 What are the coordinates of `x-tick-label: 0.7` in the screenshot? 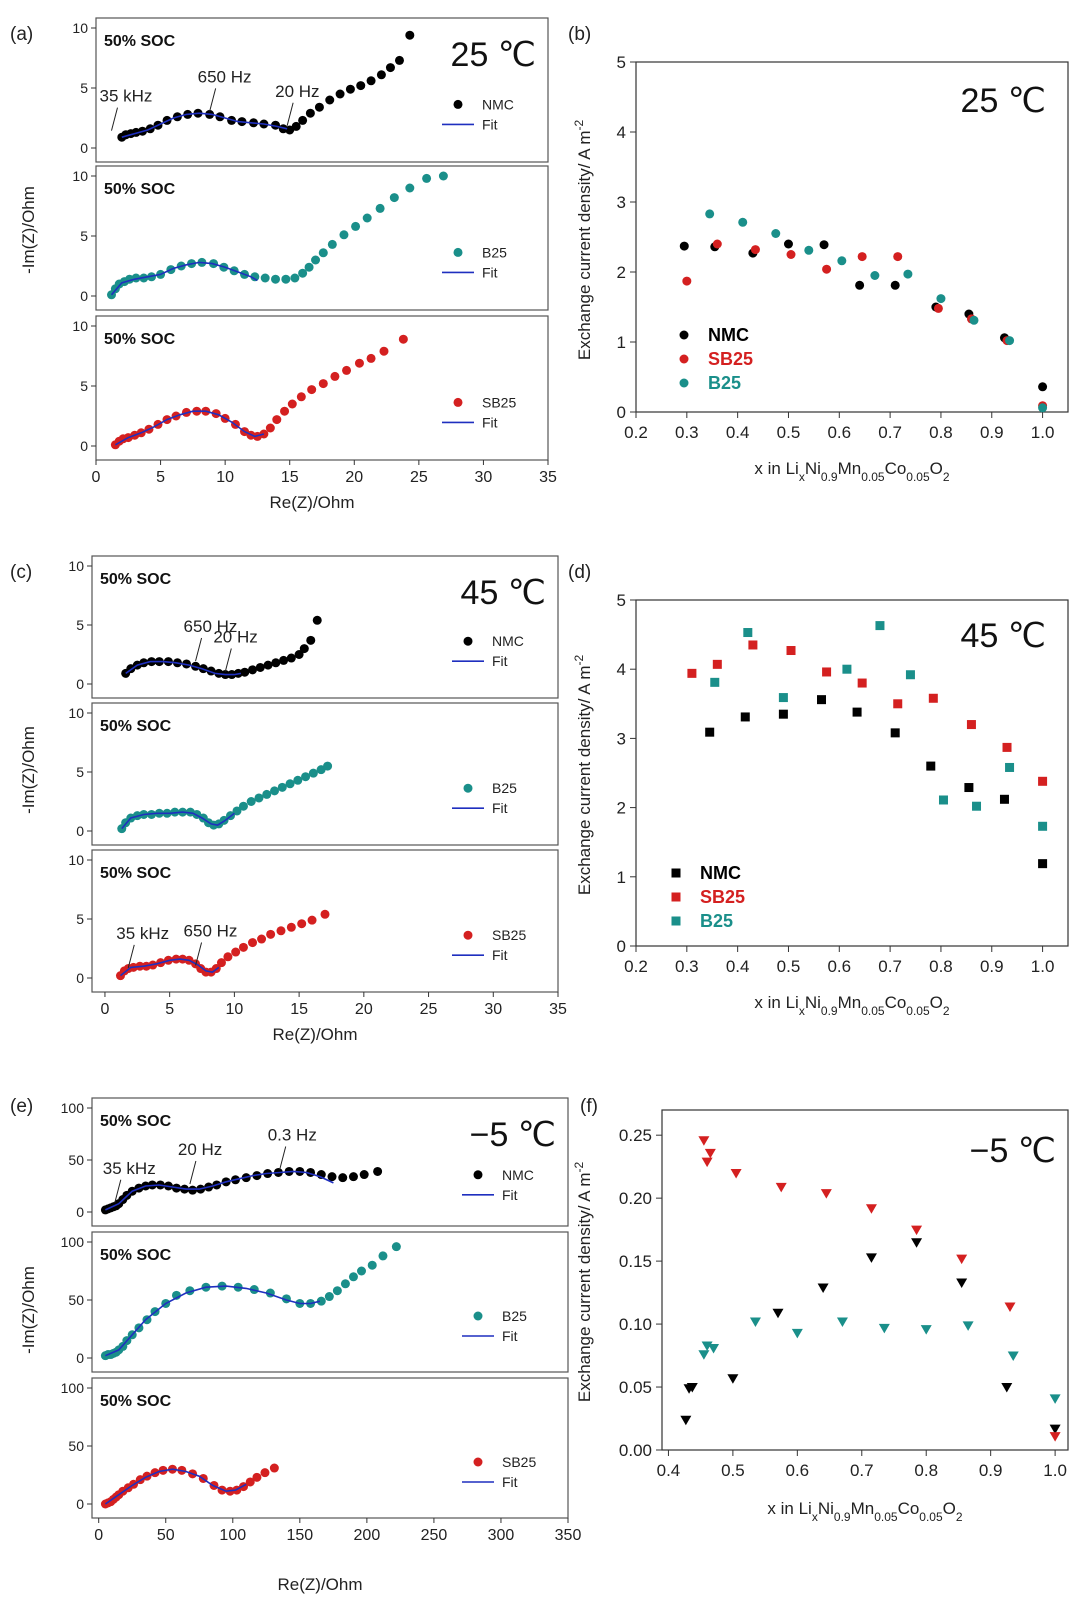 It's located at (890, 432).